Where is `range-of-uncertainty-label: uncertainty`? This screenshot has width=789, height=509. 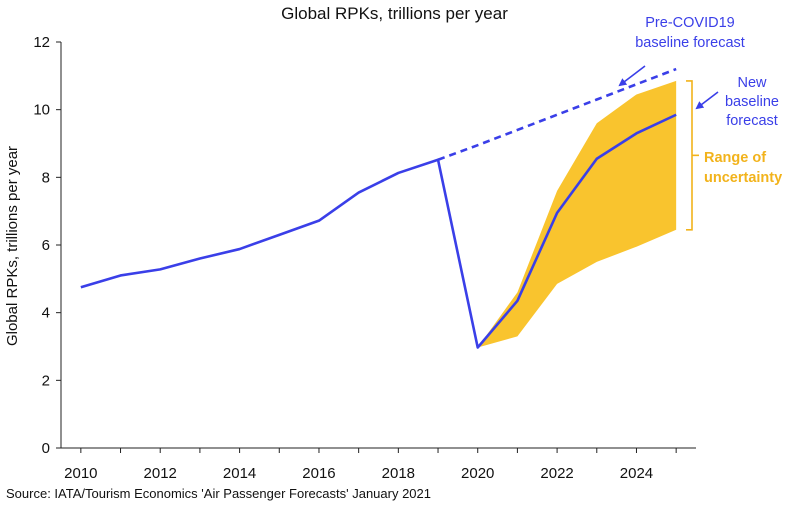
range-of-uncertainty-label: uncertainty is located at coordinates (743, 178).